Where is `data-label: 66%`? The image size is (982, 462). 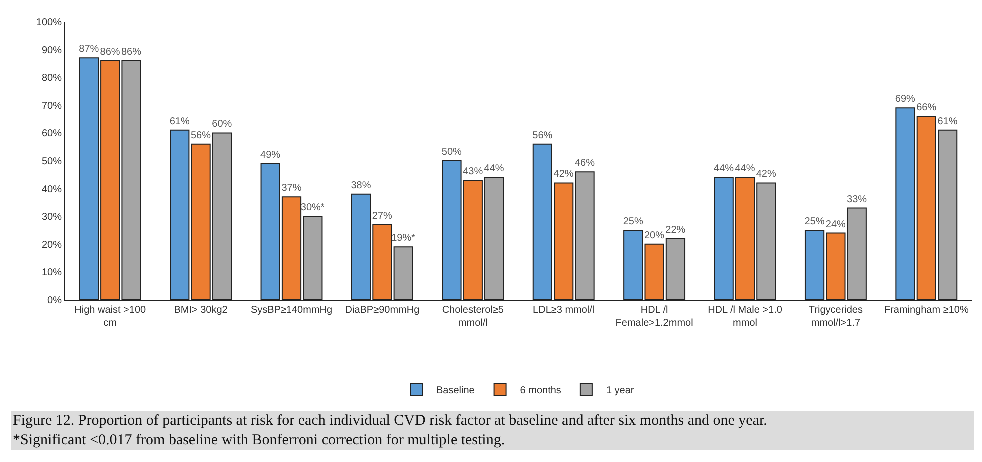 data-label: 66% is located at coordinates (926, 108).